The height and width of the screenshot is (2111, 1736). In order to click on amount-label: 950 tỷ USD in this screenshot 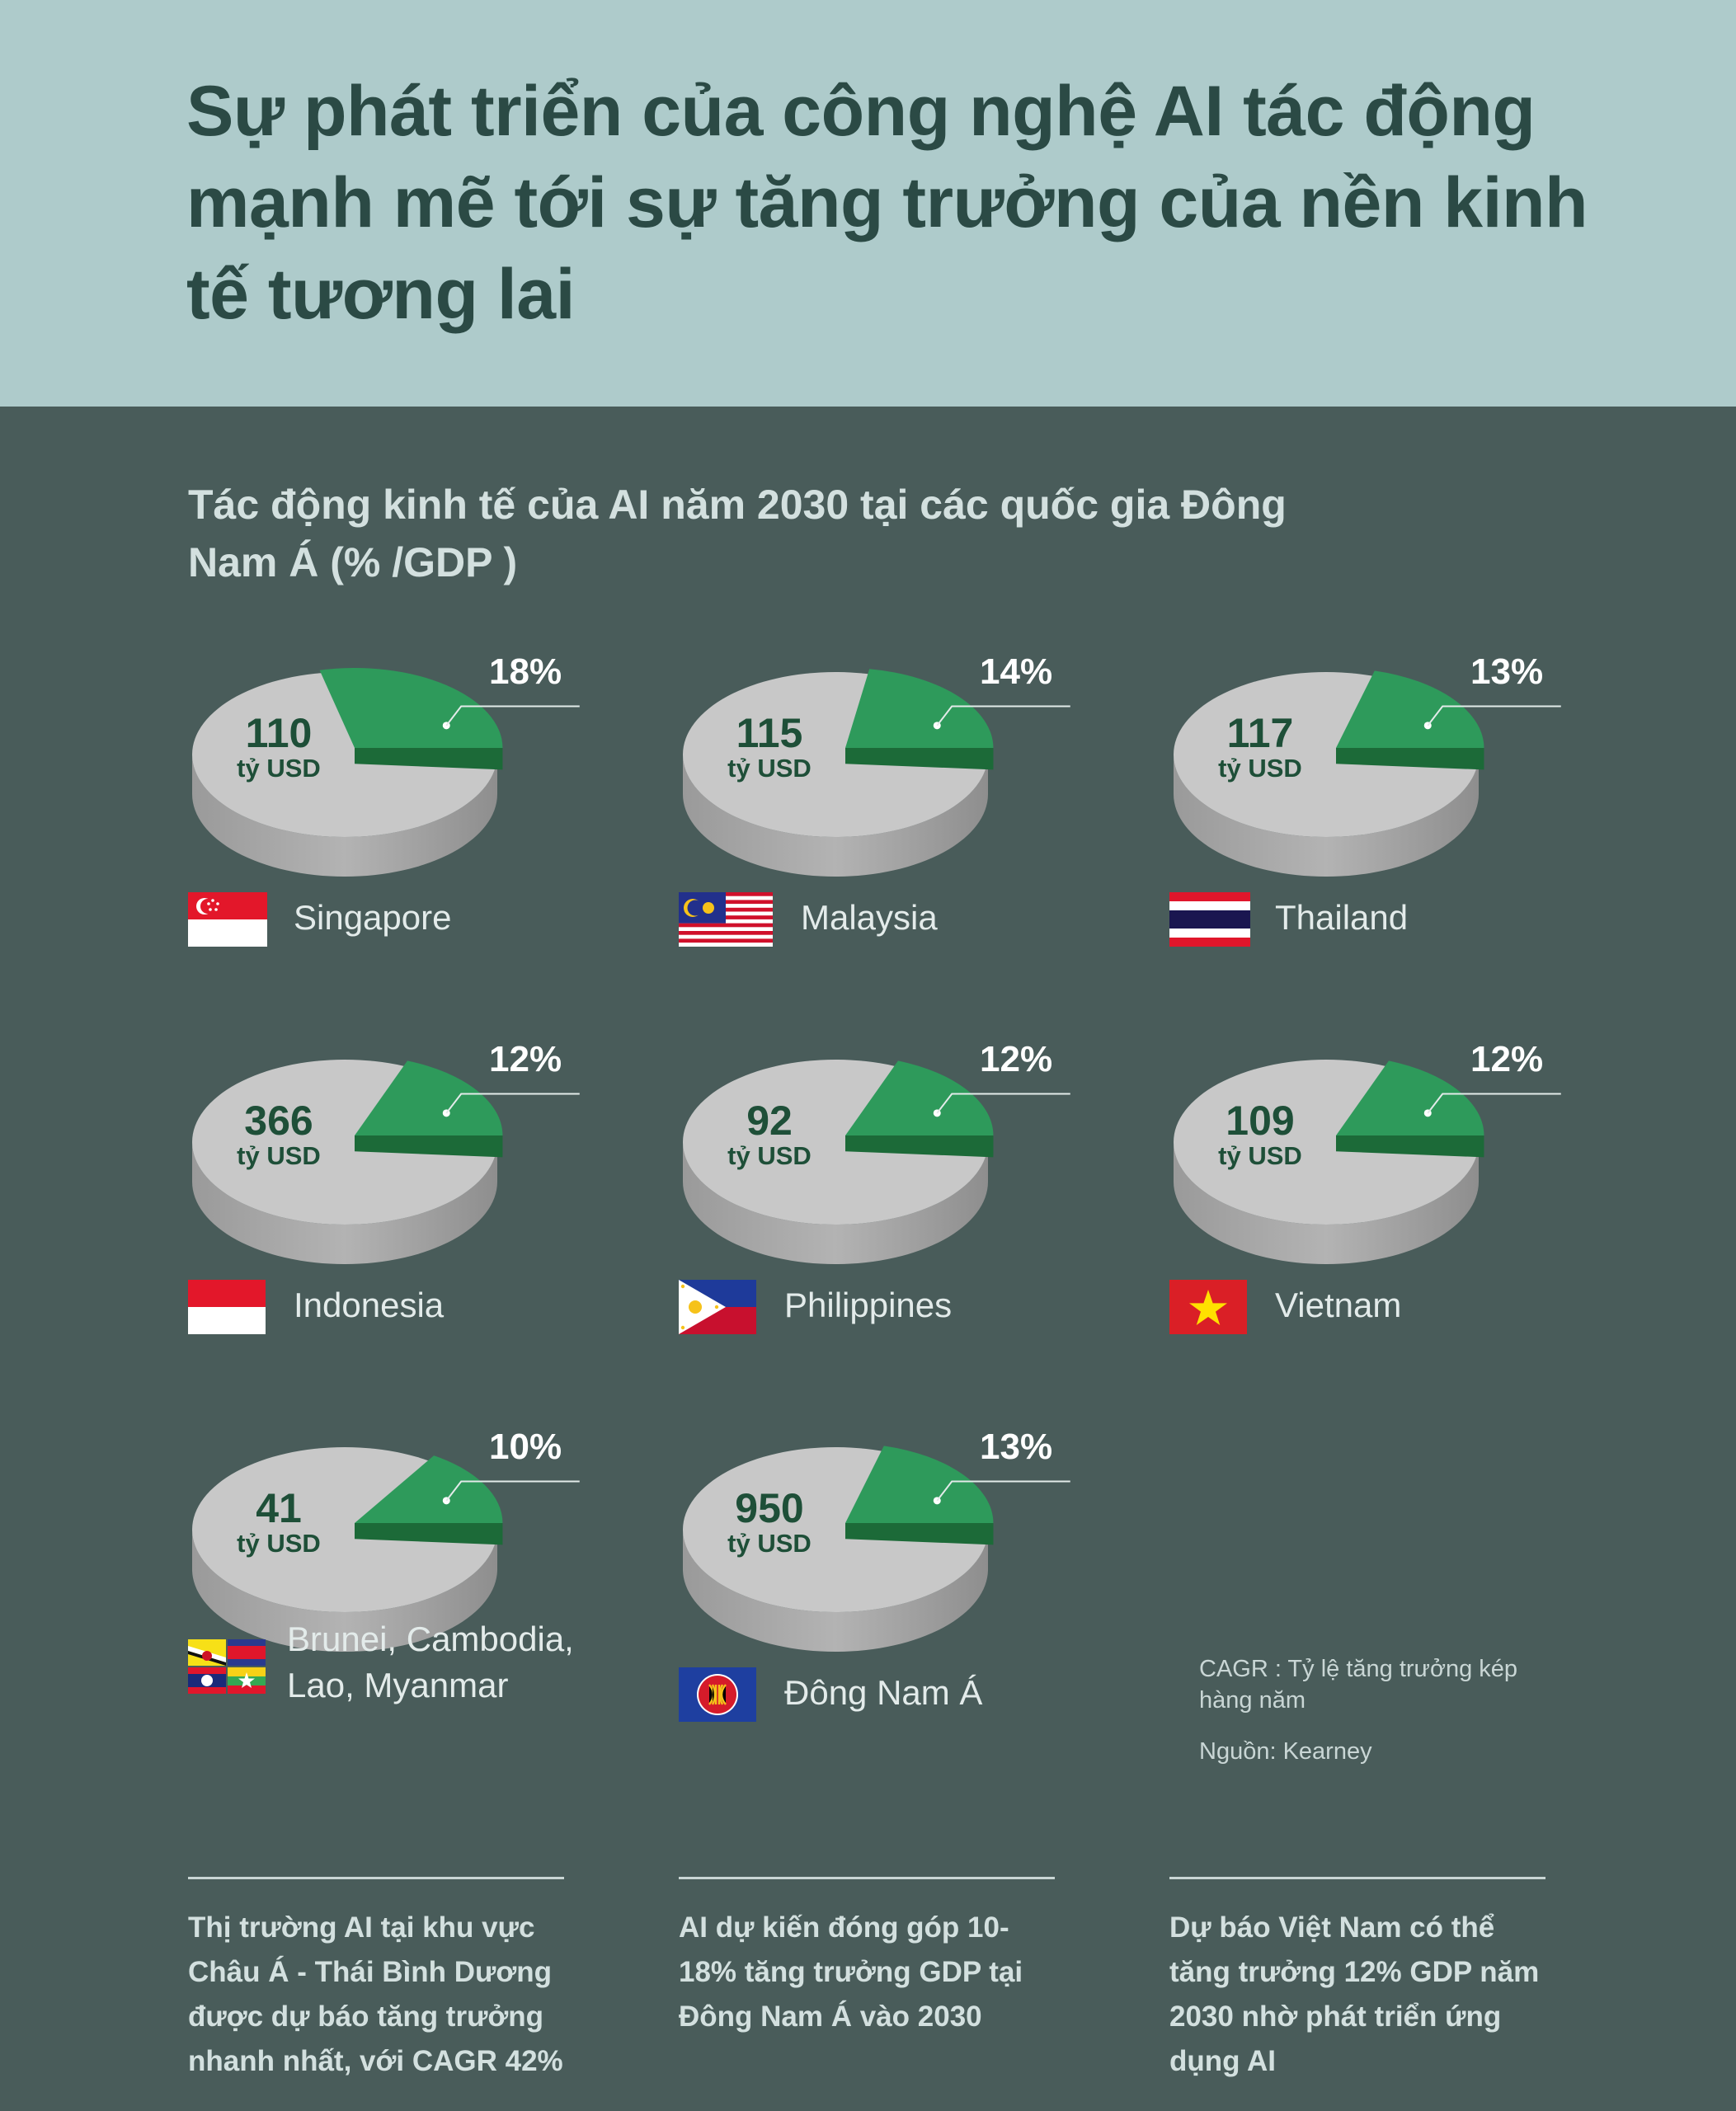, I will do `click(769, 1522)`.